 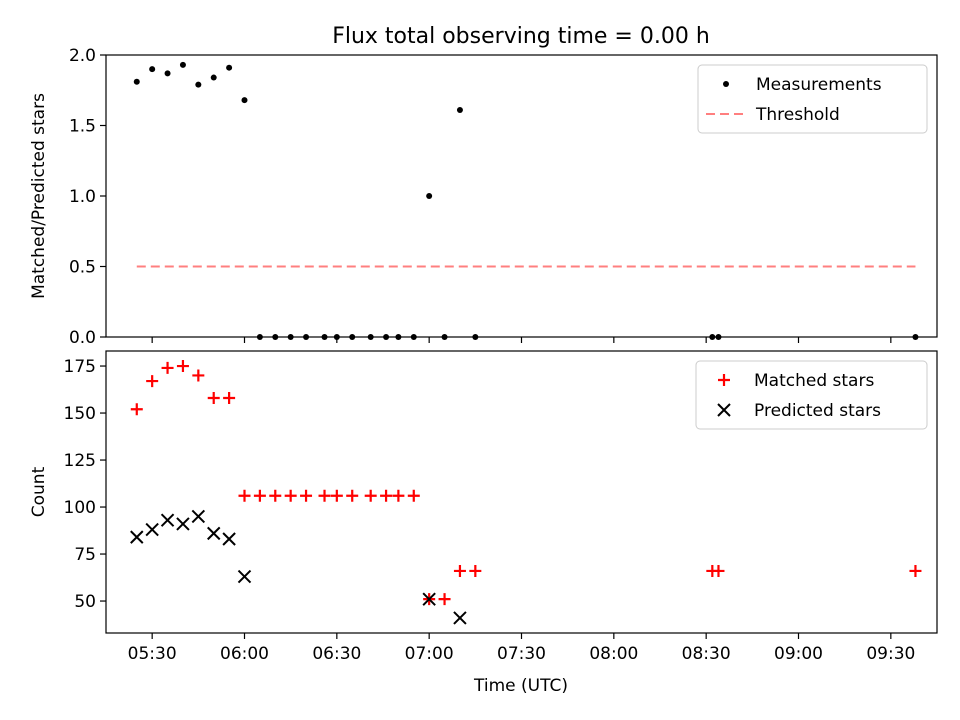 What do you see at coordinates (819, 85) in the screenshot?
I see `legend-entry-label: Measurements` at bounding box center [819, 85].